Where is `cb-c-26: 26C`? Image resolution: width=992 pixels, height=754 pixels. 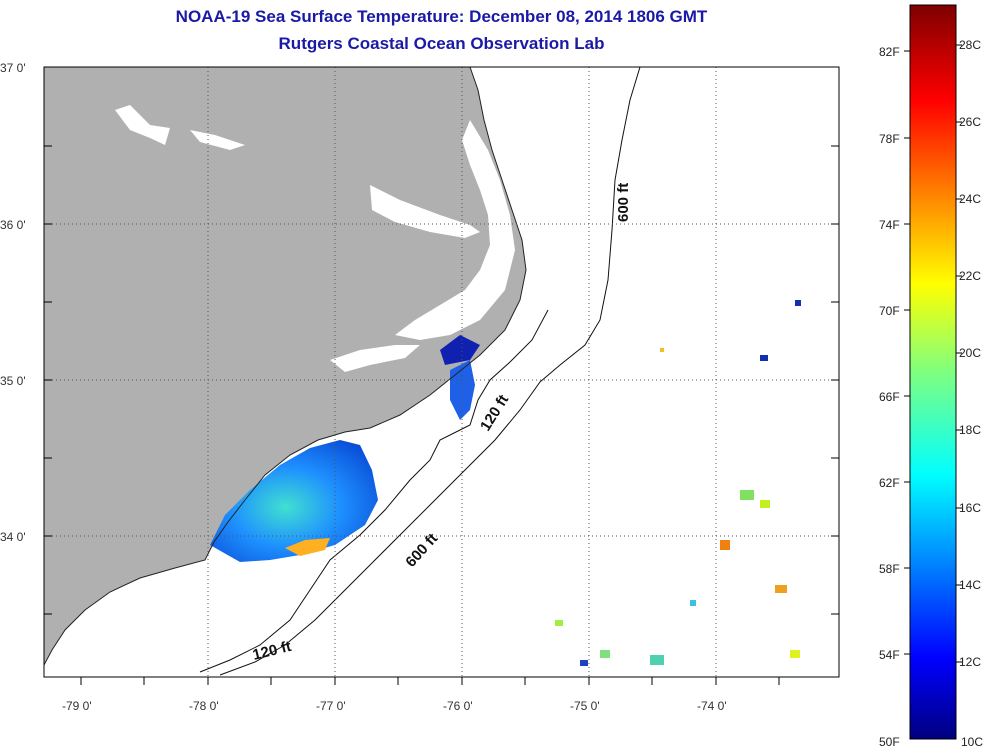 cb-c-26: 26C is located at coordinates (970, 122).